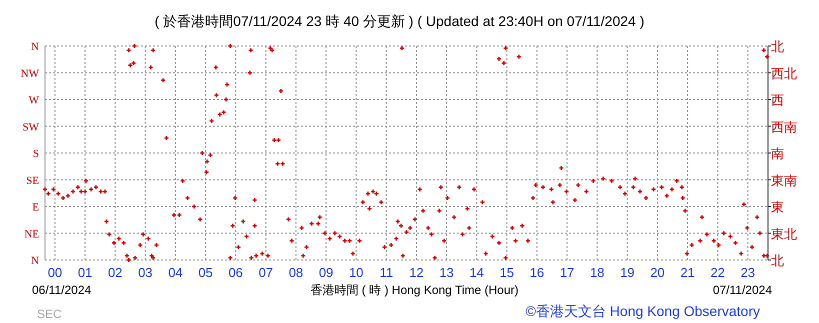  Describe the element at coordinates (687, 272) in the screenshot. I see `x-tick-label: 21` at that location.